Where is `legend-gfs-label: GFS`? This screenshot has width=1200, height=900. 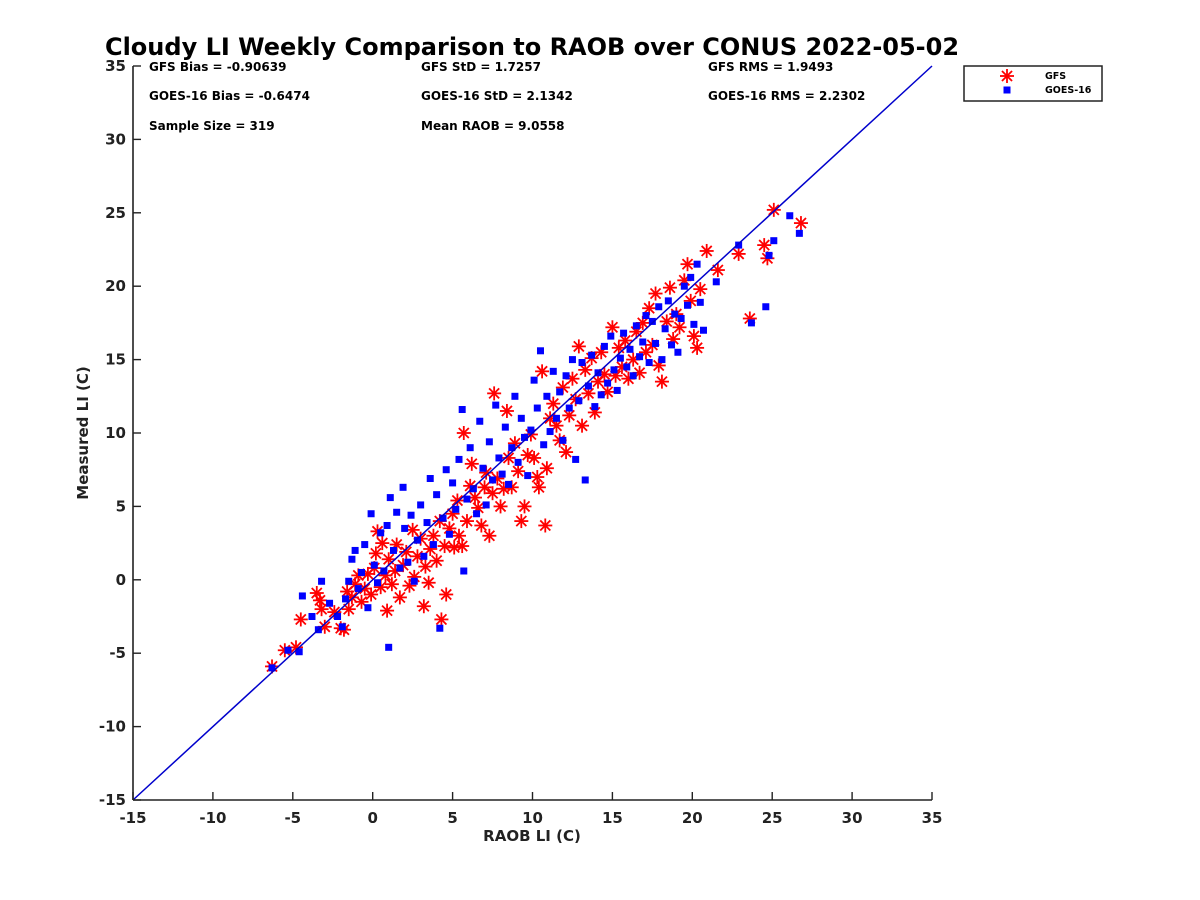
legend-gfs-label: GFS is located at coordinates (1055, 76).